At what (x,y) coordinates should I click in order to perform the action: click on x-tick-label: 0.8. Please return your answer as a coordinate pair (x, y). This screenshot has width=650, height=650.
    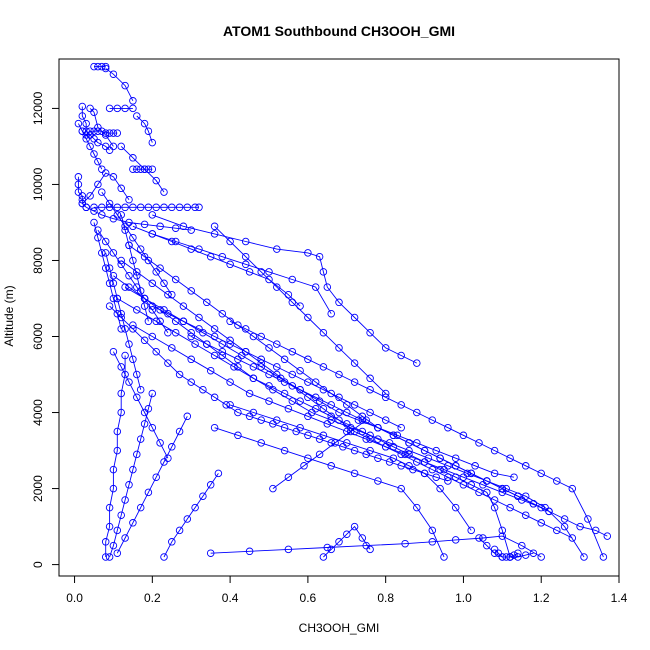
    Looking at the image, I should click on (385, 598).